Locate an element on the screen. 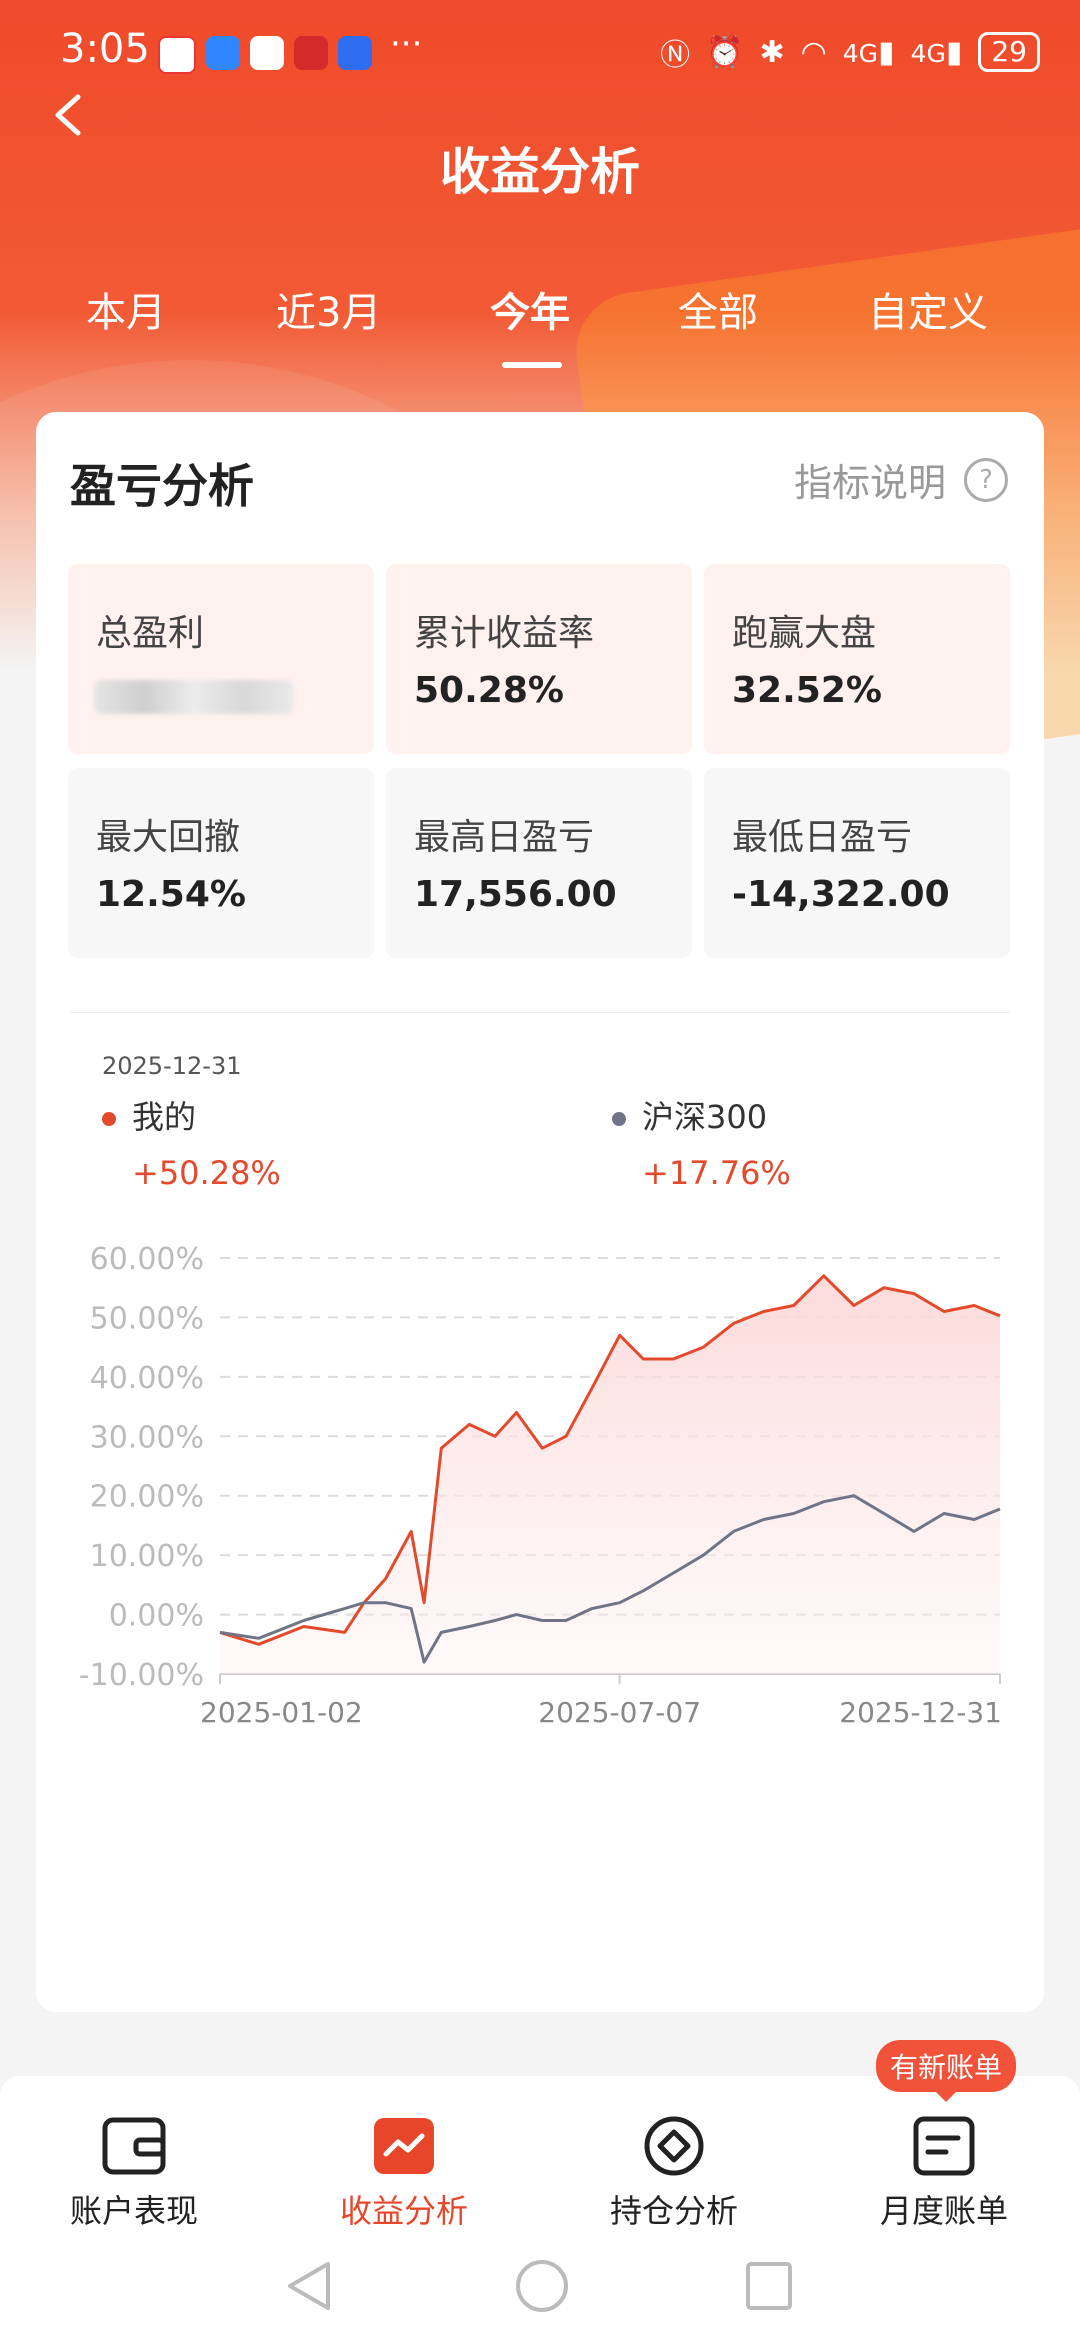 The image size is (1080, 2340). tab-this-year: 今年 is located at coordinates (530, 313).